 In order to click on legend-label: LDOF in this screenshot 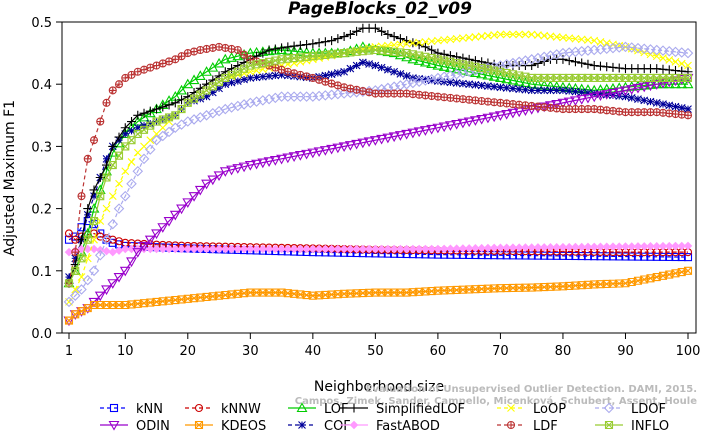, I will do `click(648, 409)`.